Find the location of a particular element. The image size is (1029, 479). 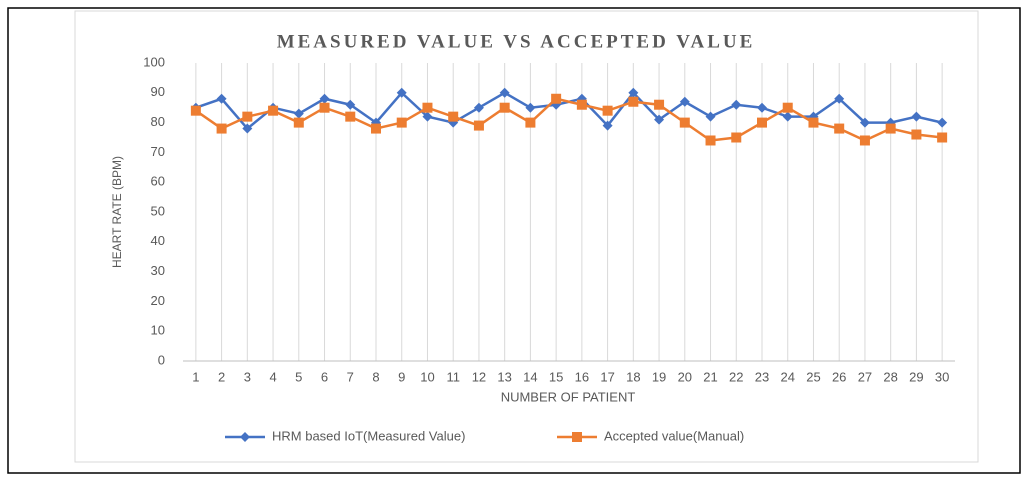

x-tick-label: 11 is located at coordinates (453, 376).